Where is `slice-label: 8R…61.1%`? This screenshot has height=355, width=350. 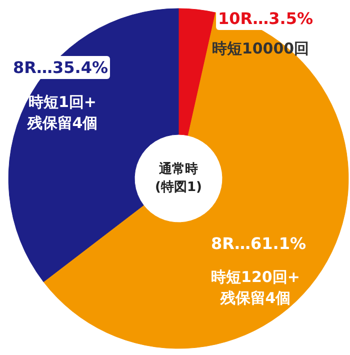 slice-label: 8R…61.1% is located at coordinates (258, 243).